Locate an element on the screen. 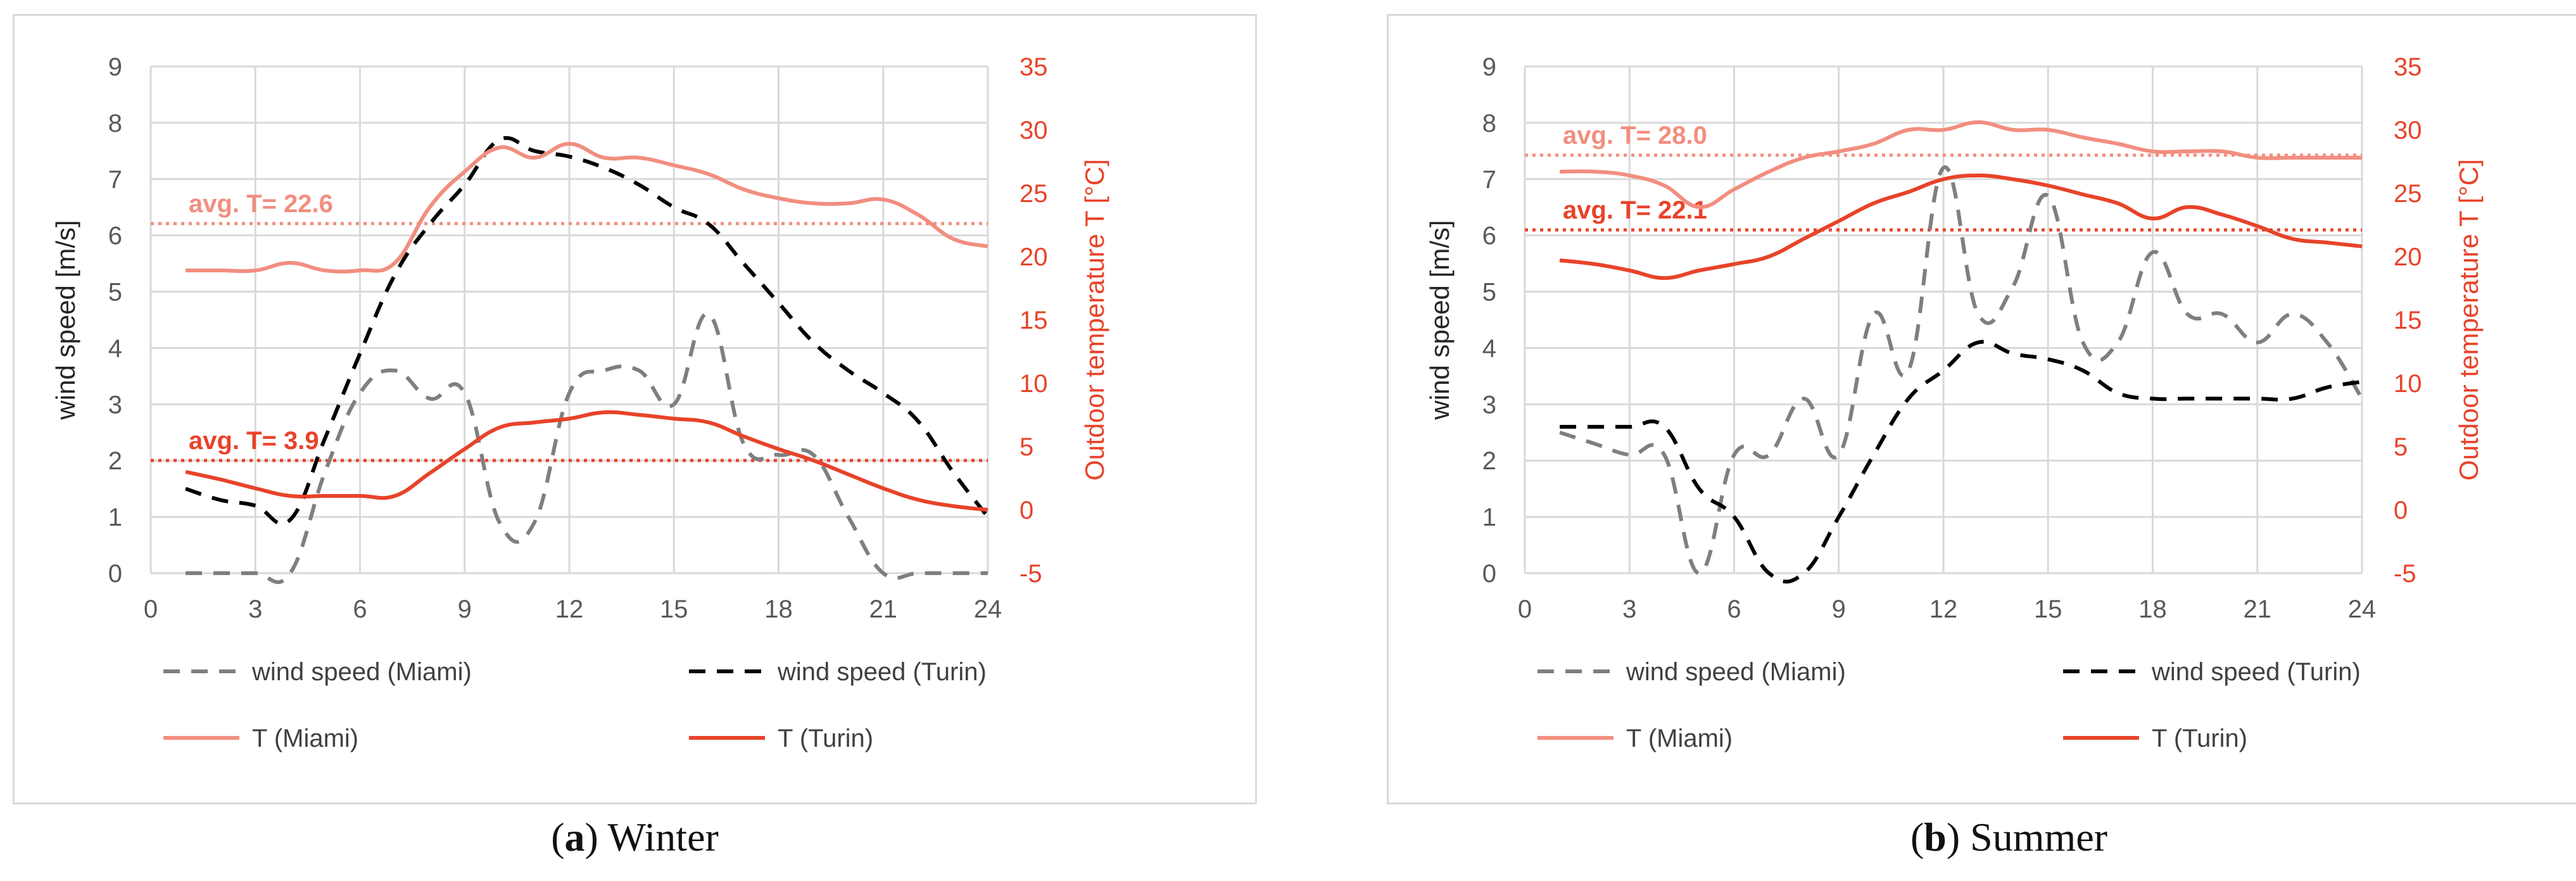  summer-caption-letter: b is located at coordinates (1935, 836).